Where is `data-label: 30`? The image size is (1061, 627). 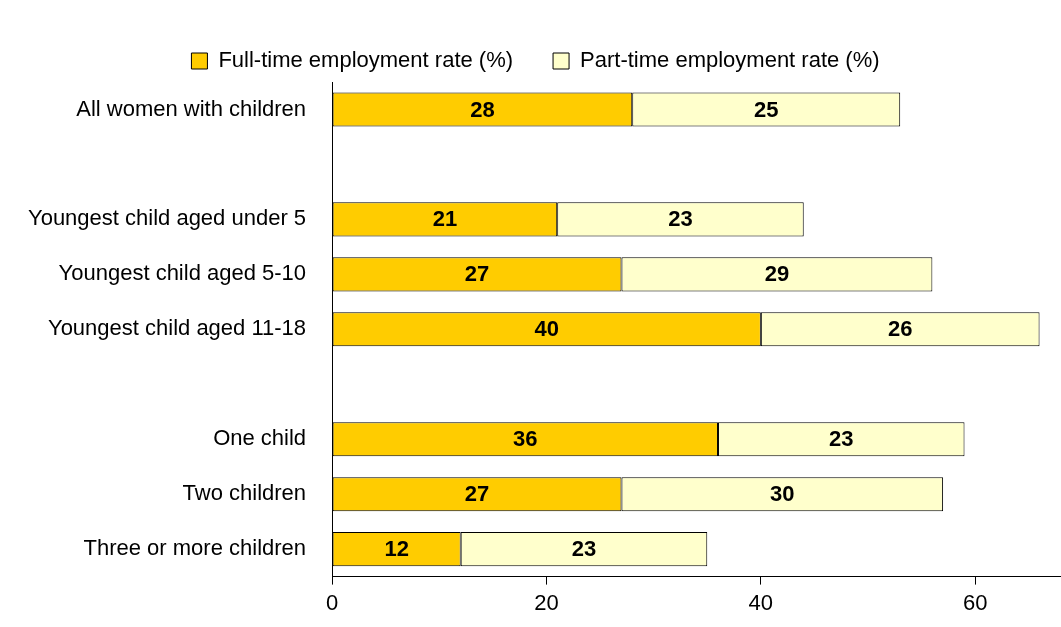
data-label: 30 is located at coordinates (782, 494).